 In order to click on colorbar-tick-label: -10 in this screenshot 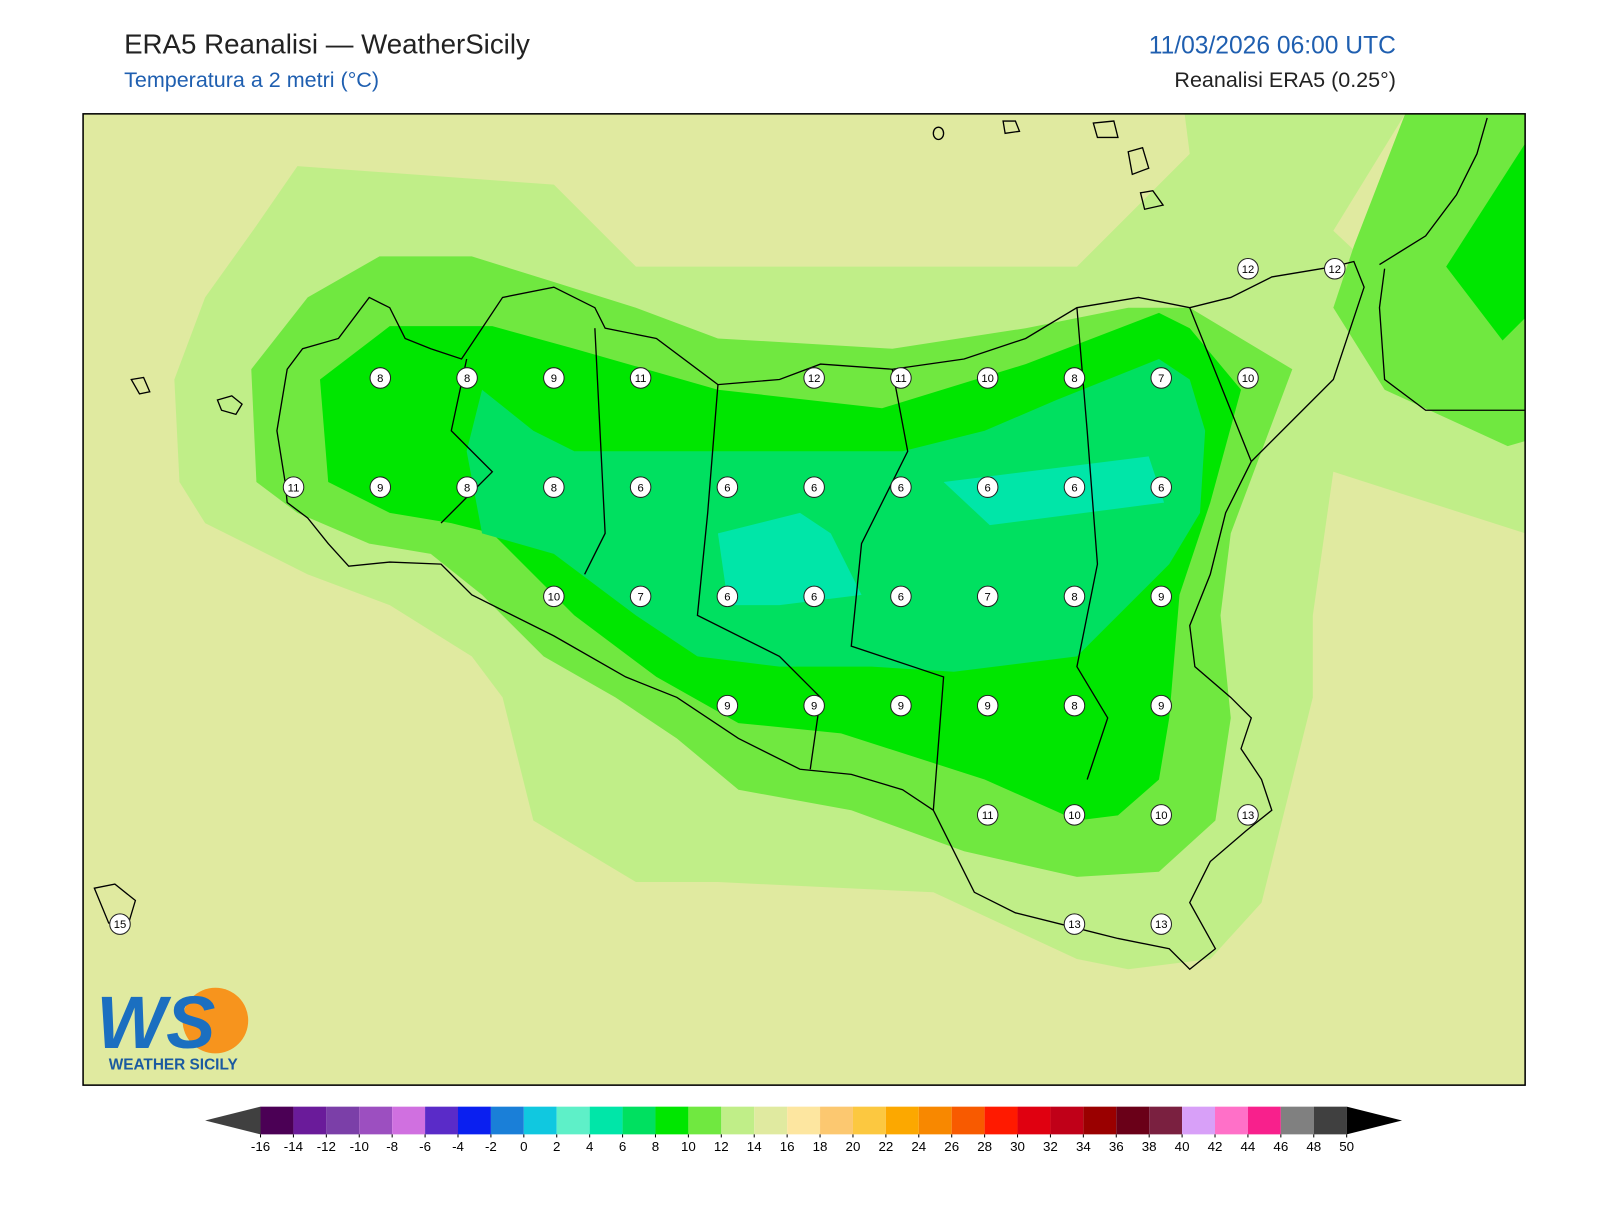, I will do `click(359, 1146)`.